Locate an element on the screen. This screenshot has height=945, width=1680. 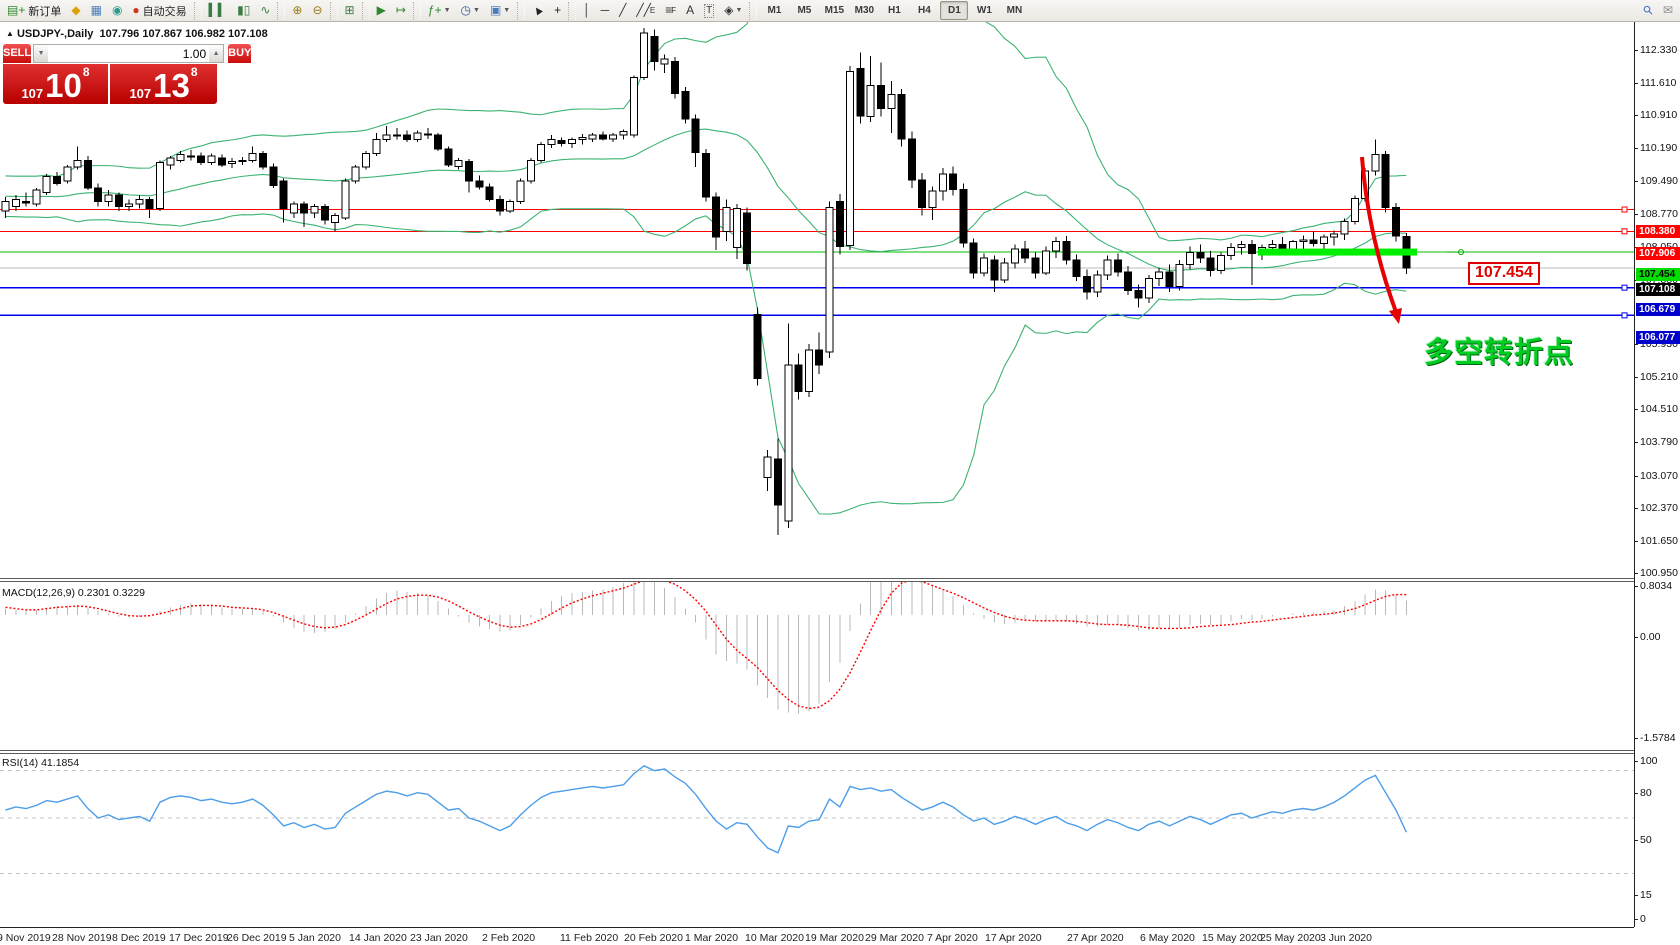
sell-arrow-head-icon is located at coordinates (1395, 316).